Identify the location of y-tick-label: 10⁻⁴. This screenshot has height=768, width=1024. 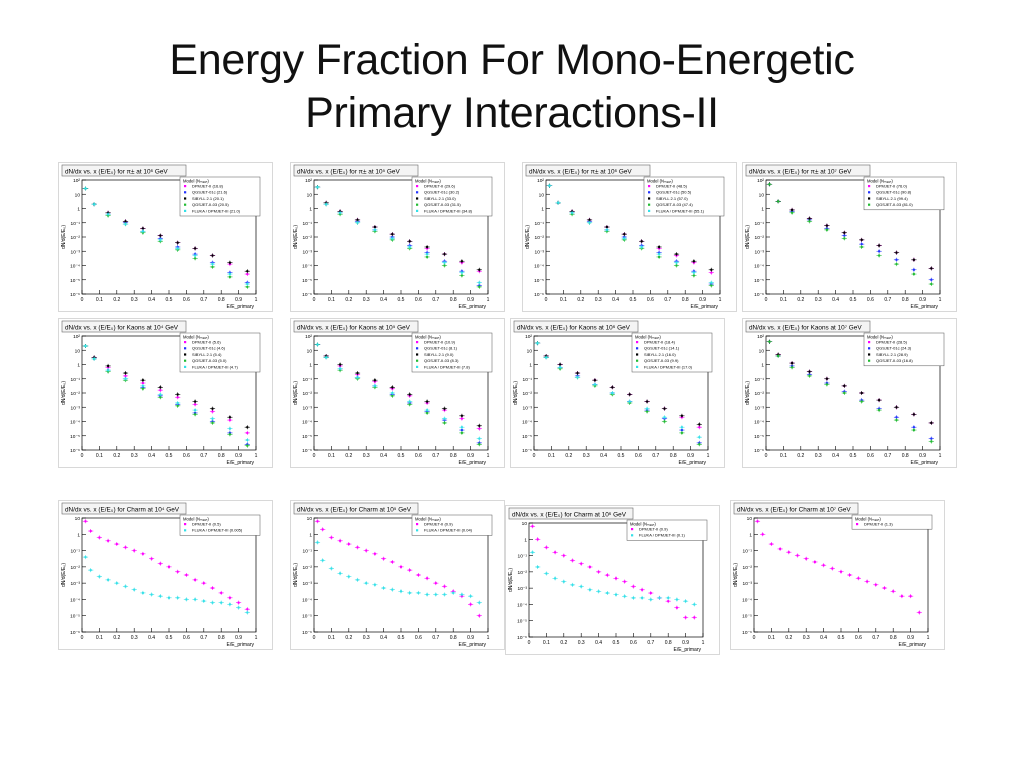
(759, 423).